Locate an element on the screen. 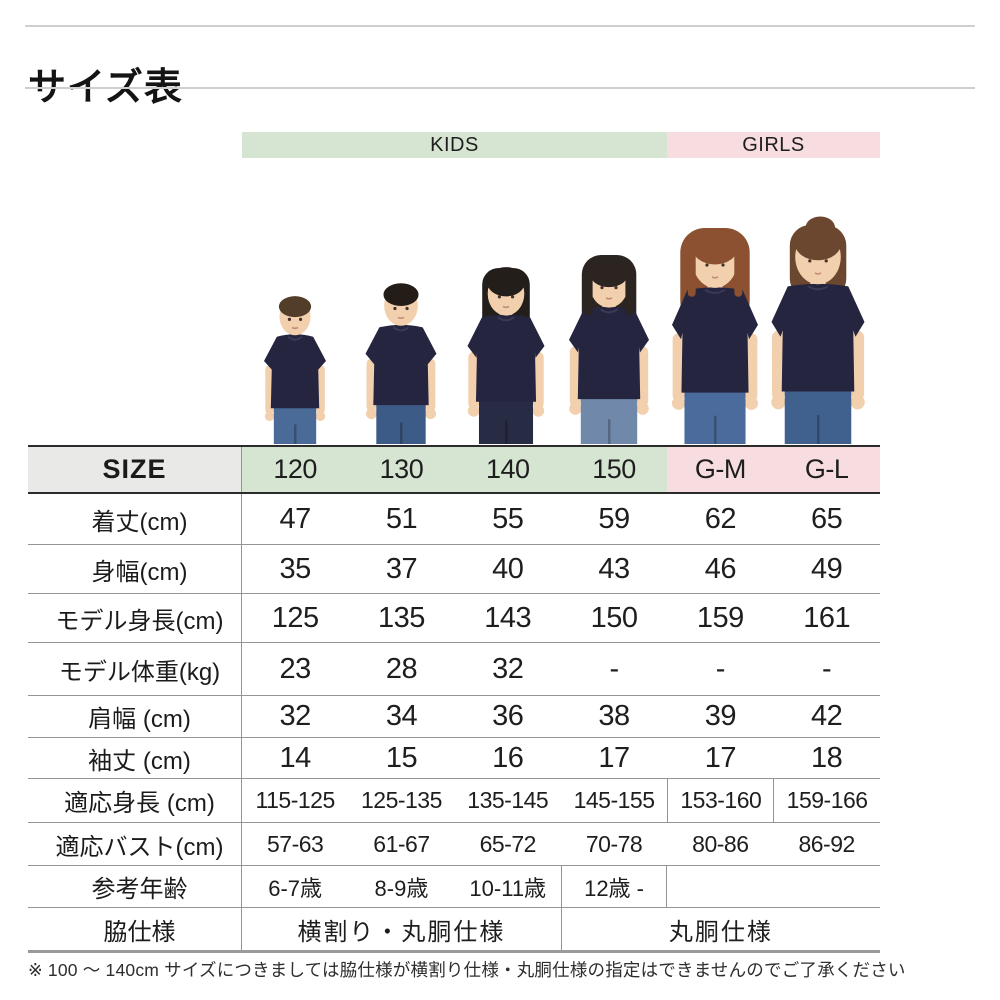 The height and width of the screenshot is (1000, 1000). row-label: モデル体重(kg) is located at coordinates (135, 669).